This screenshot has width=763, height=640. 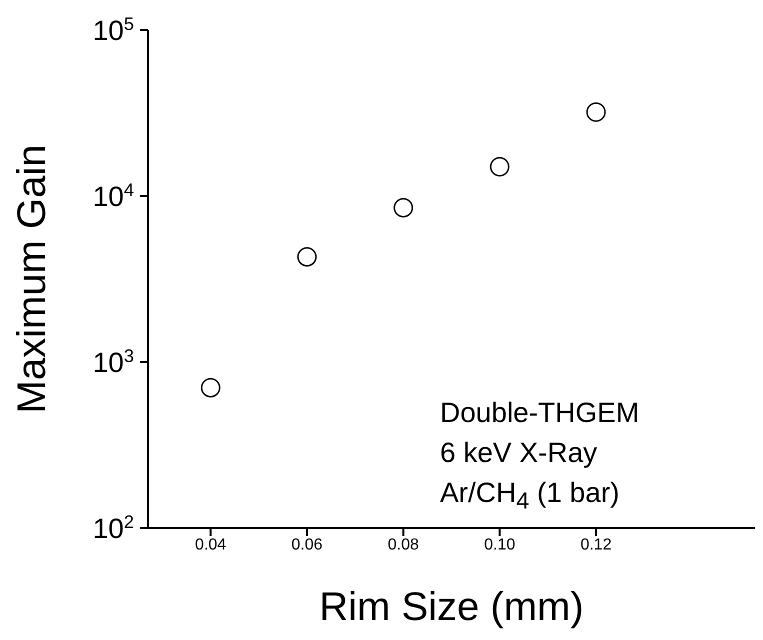 I want to click on x-tick-label: 0.04, so click(x=210, y=545).